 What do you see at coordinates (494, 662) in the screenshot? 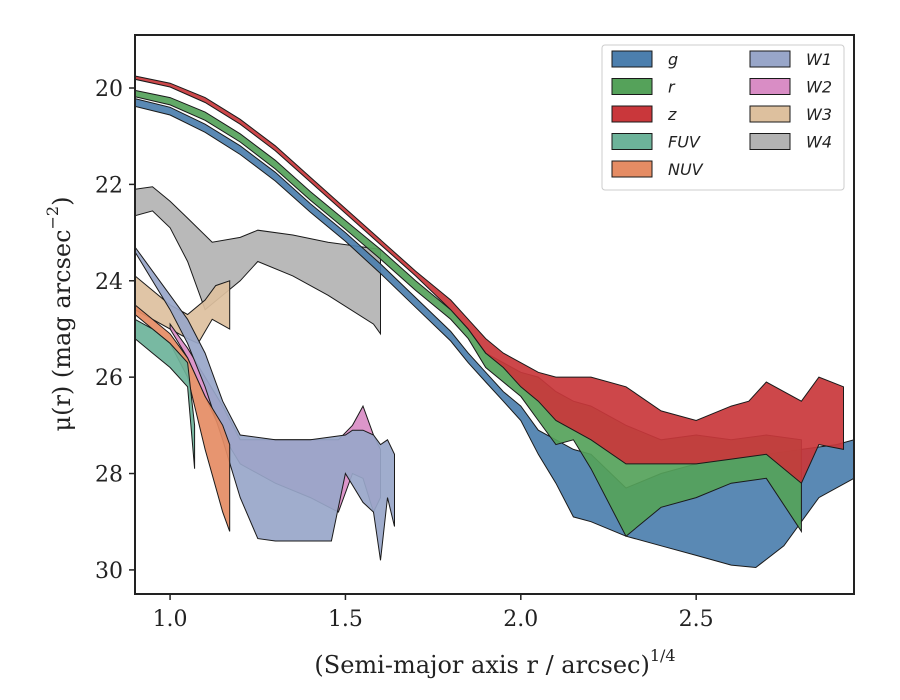
I see `x-axis-title: (Semi-major axis r / arcsec)1/4` at bounding box center [494, 662].